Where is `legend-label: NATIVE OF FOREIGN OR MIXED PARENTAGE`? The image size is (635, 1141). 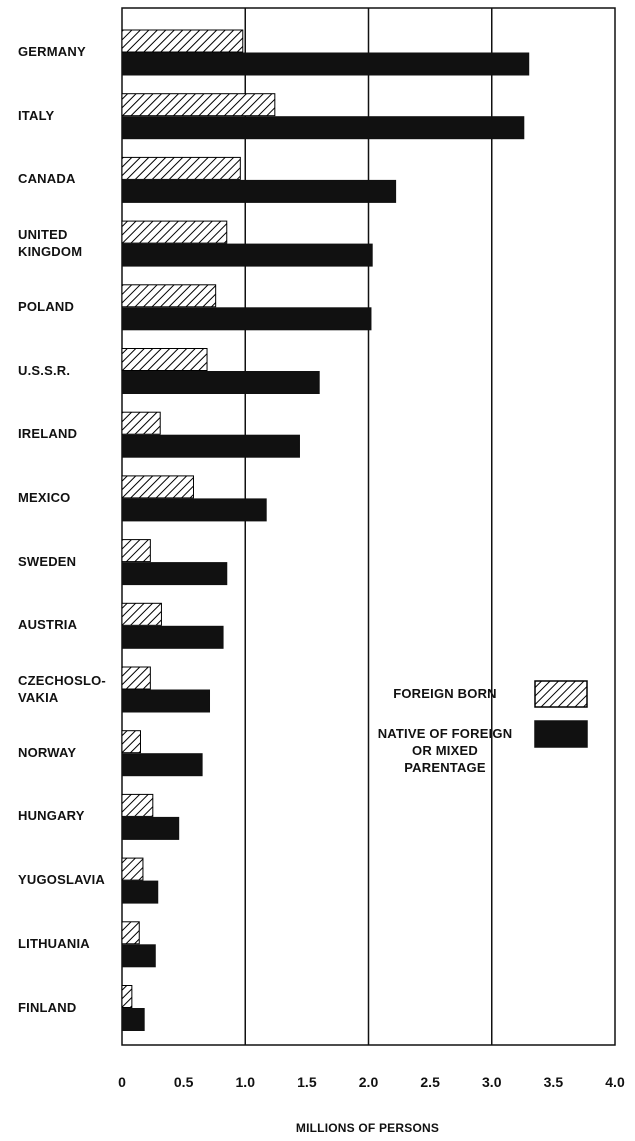
legend-label: NATIVE OF FOREIGN OR MIXED PARENTAGE is located at coordinates (445, 750).